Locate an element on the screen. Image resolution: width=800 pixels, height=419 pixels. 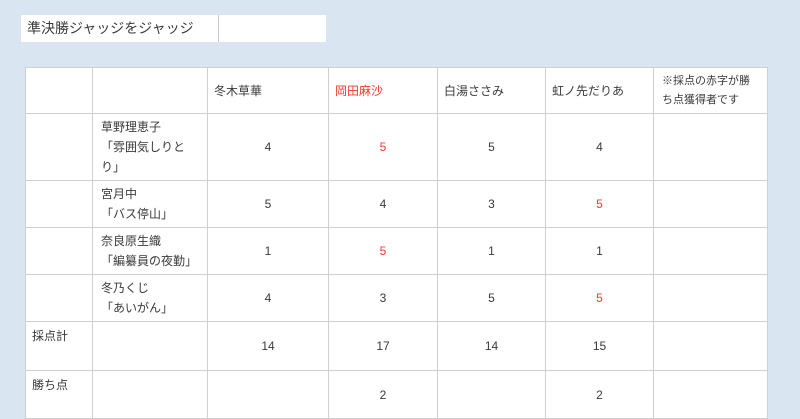
table-row: 宮月中 「バス停山」 5 4 3 5 is located at coordinates (396, 204).